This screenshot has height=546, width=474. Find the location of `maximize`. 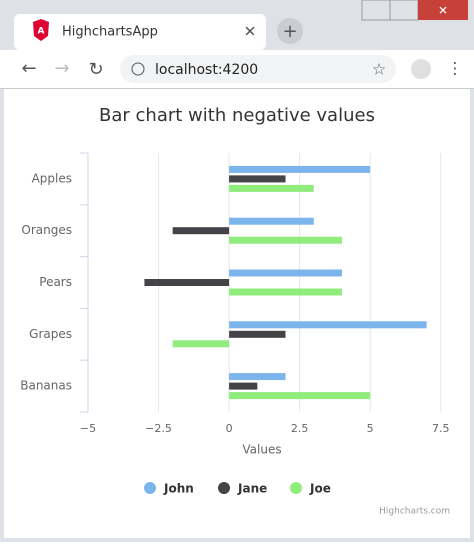

maximize is located at coordinates (404, 10).